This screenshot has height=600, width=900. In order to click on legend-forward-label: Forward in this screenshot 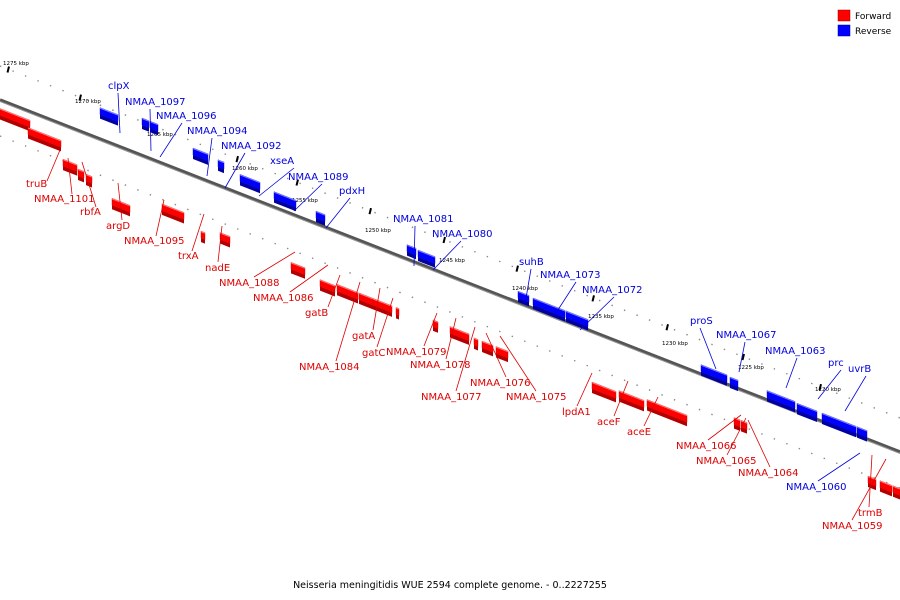, I will do `click(873, 17)`.